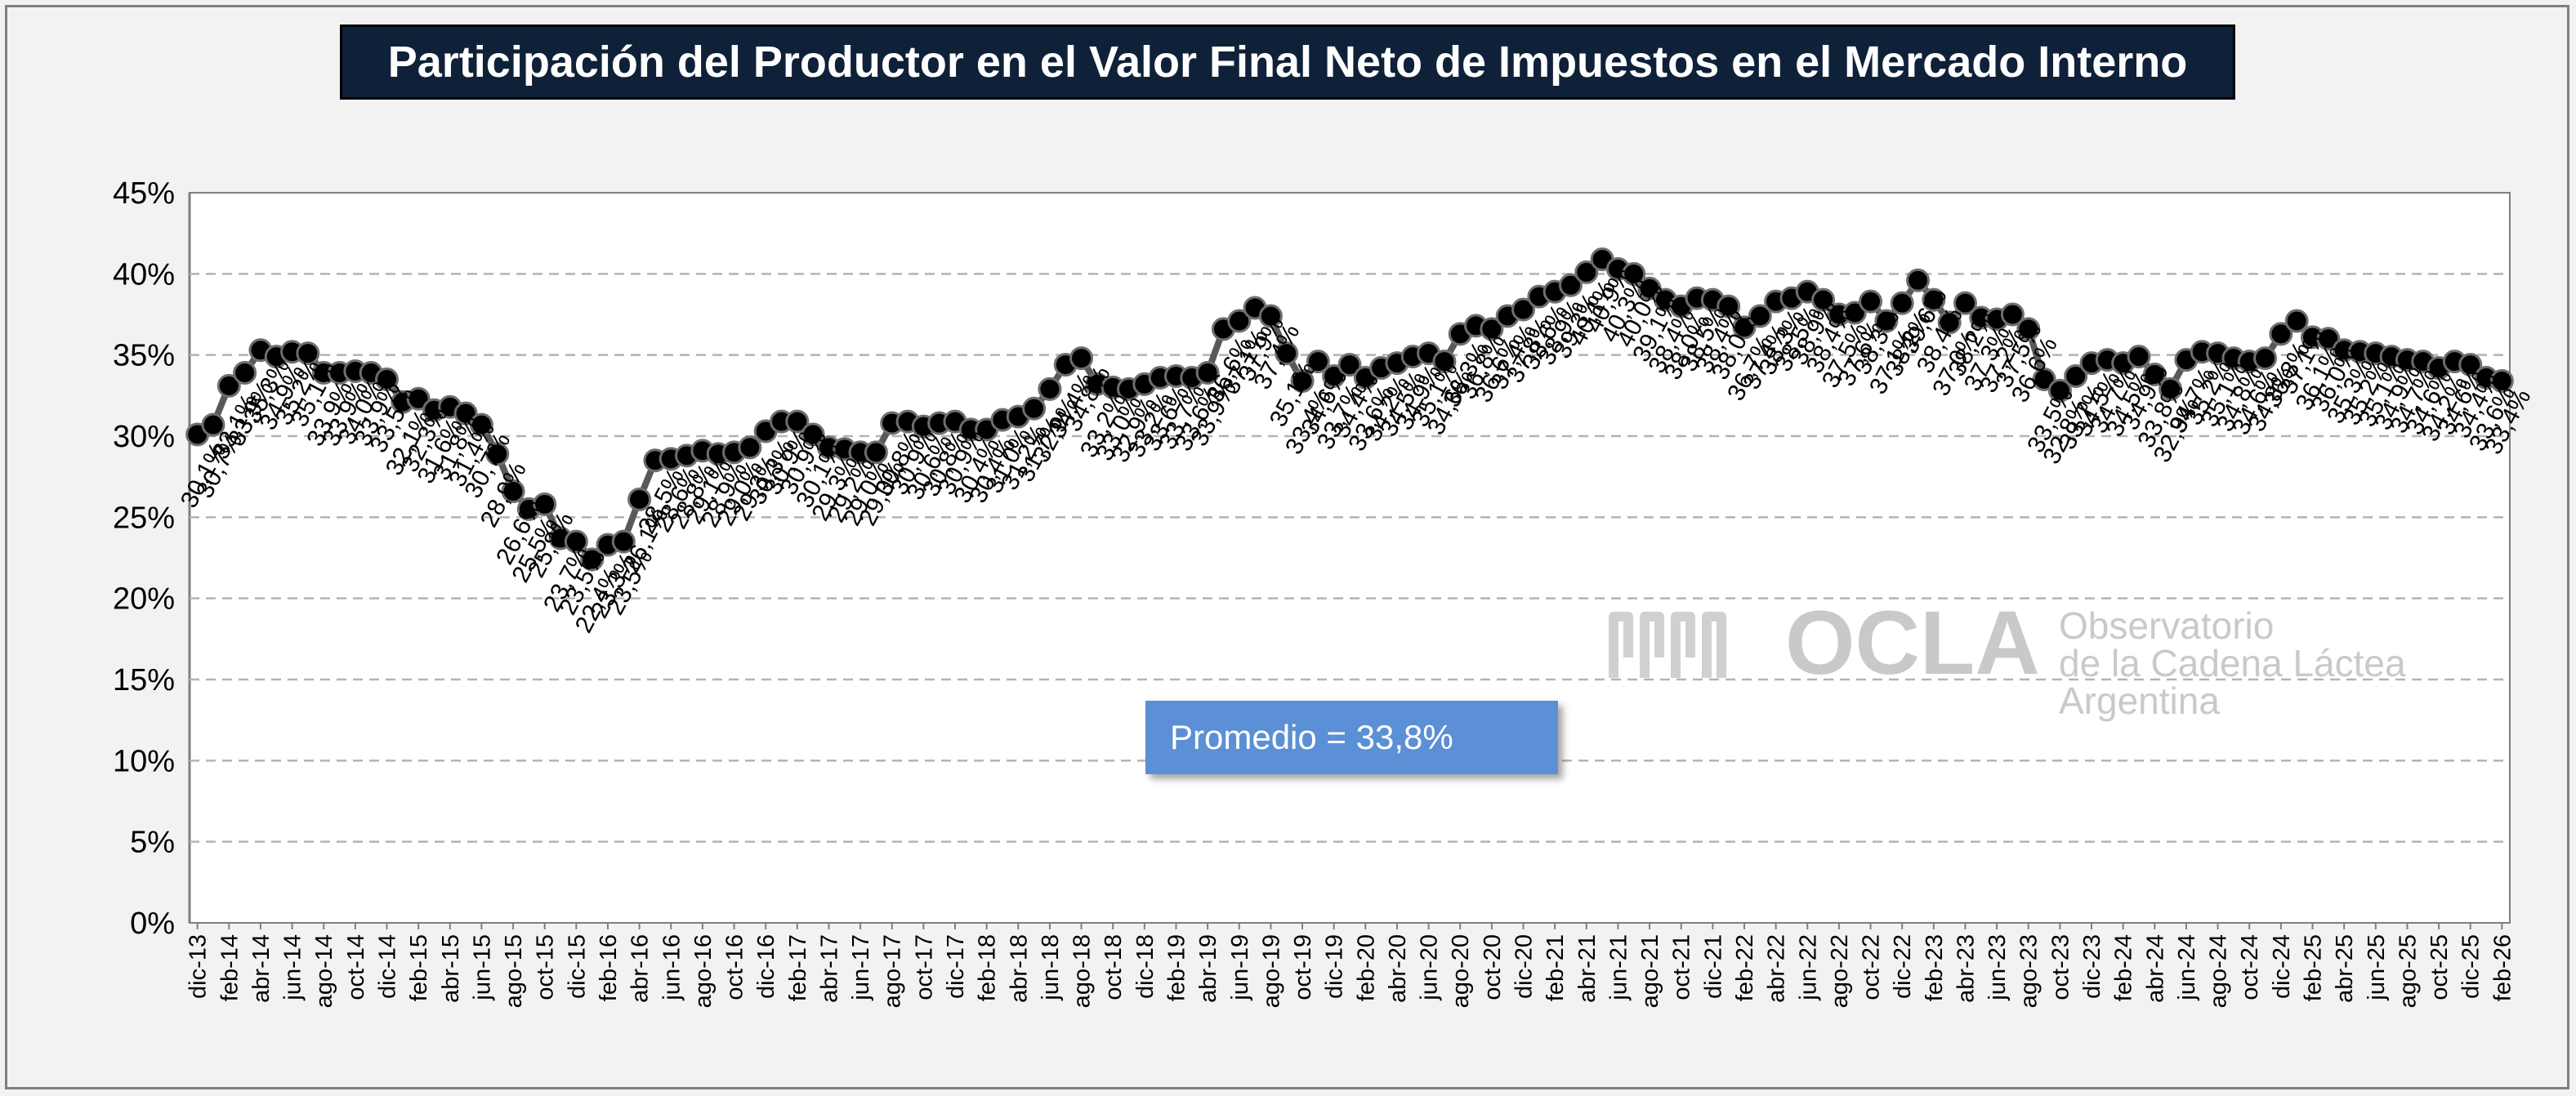 This screenshot has height=1096, width=2576. What do you see at coordinates (1493, 967) in the screenshot?
I see `x-tick-label: oct-20` at bounding box center [1493, 967].